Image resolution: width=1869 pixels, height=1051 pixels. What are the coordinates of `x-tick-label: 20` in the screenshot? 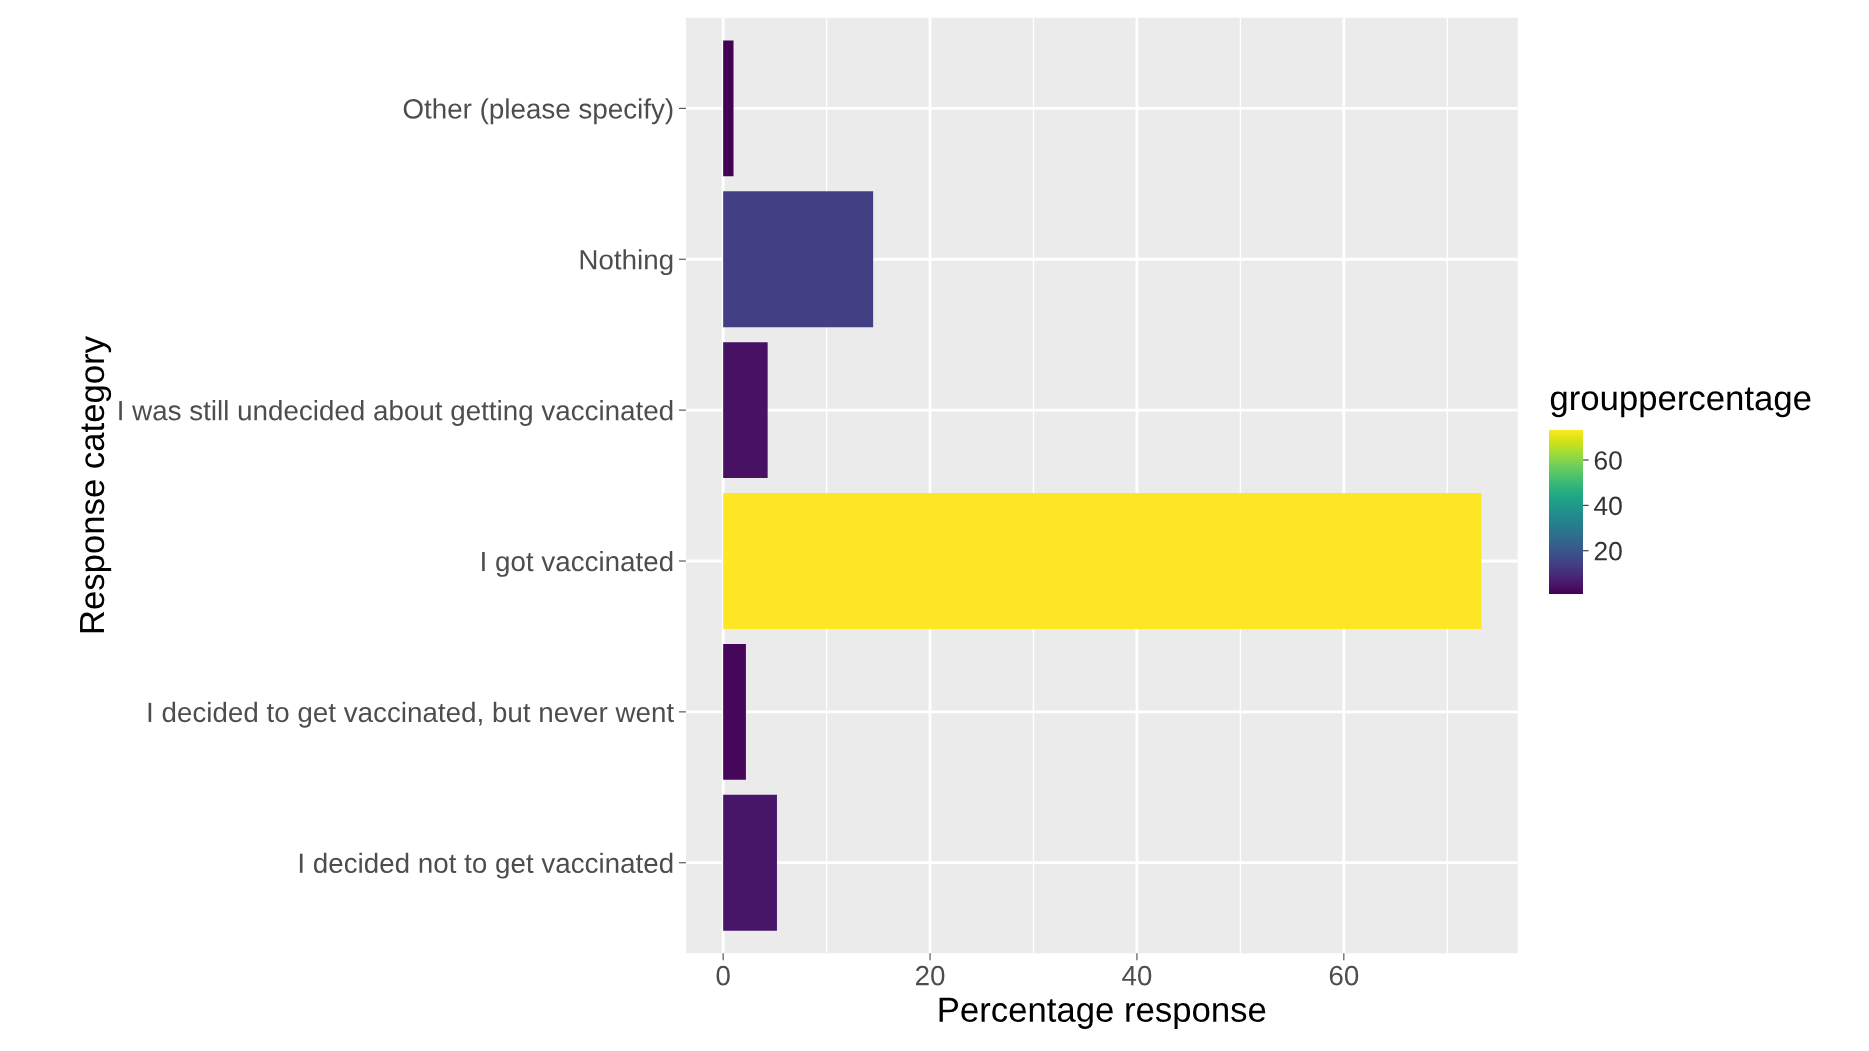 It's located at (930, 975).